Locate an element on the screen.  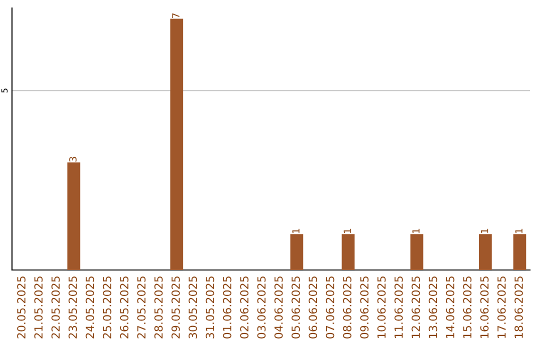
x-tick-label: 09.06.2025 is located at coordinates (364, 307).